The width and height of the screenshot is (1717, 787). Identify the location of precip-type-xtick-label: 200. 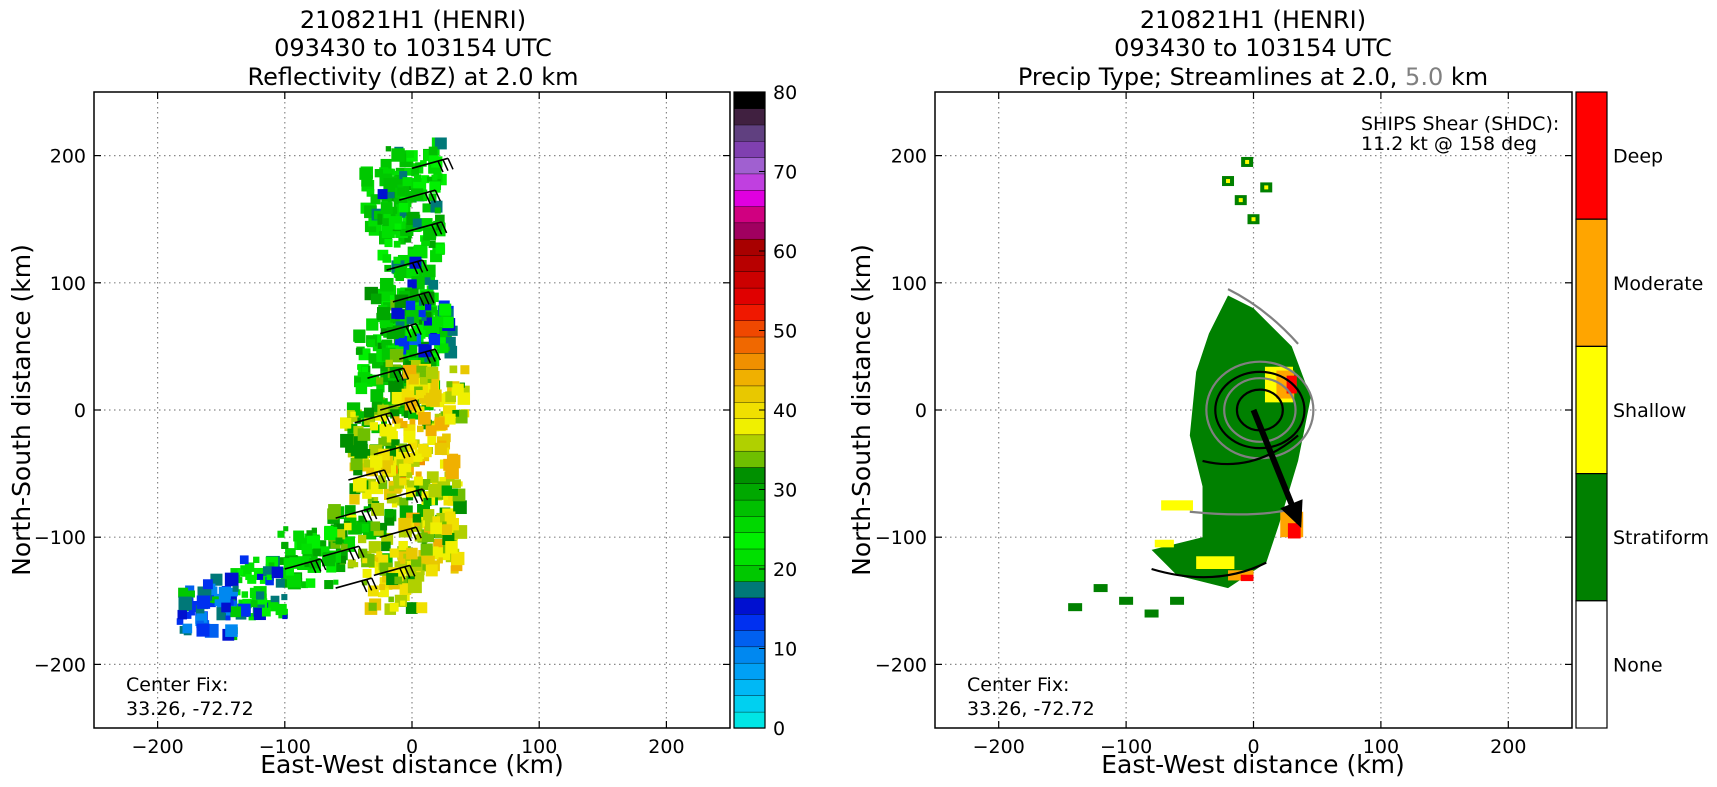
(1508, 747).